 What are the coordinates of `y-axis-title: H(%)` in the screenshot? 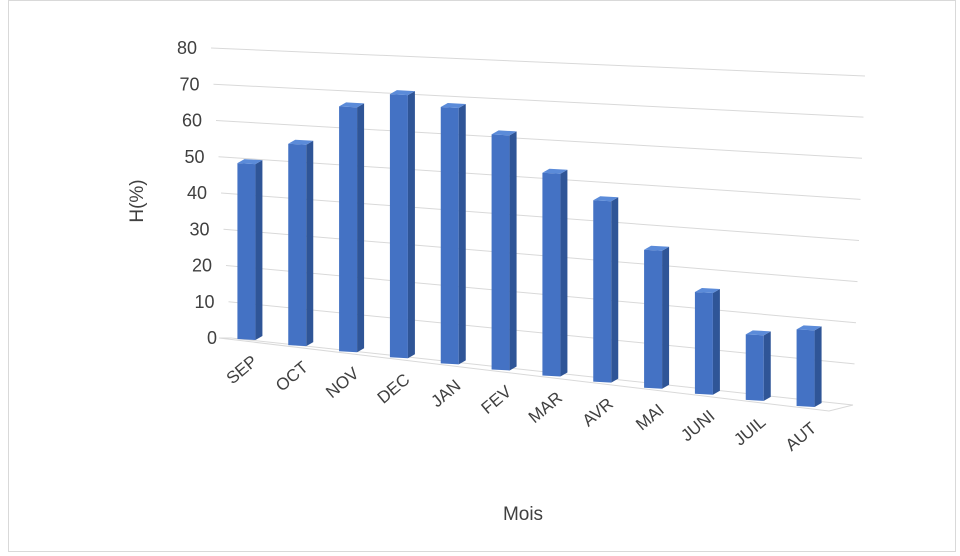 It's located at (137, 200).